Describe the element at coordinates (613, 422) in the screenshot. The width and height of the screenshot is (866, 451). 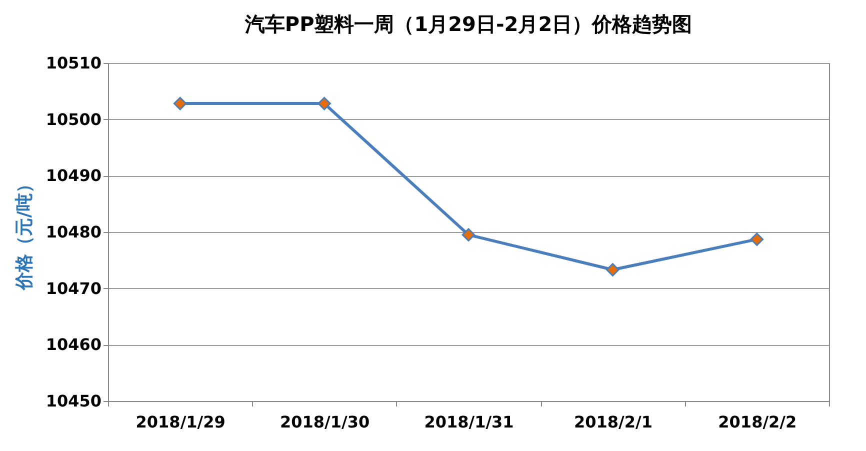
I see `x-tick-label: 2018/2/1` at that location.